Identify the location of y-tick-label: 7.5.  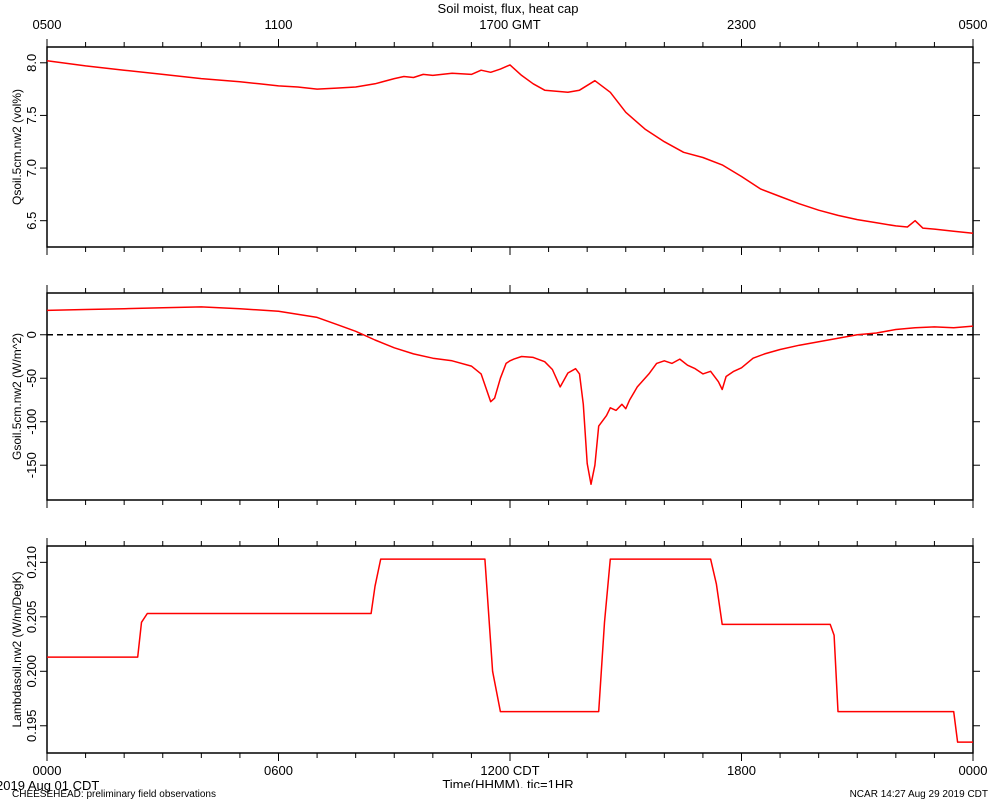
(31, 115).